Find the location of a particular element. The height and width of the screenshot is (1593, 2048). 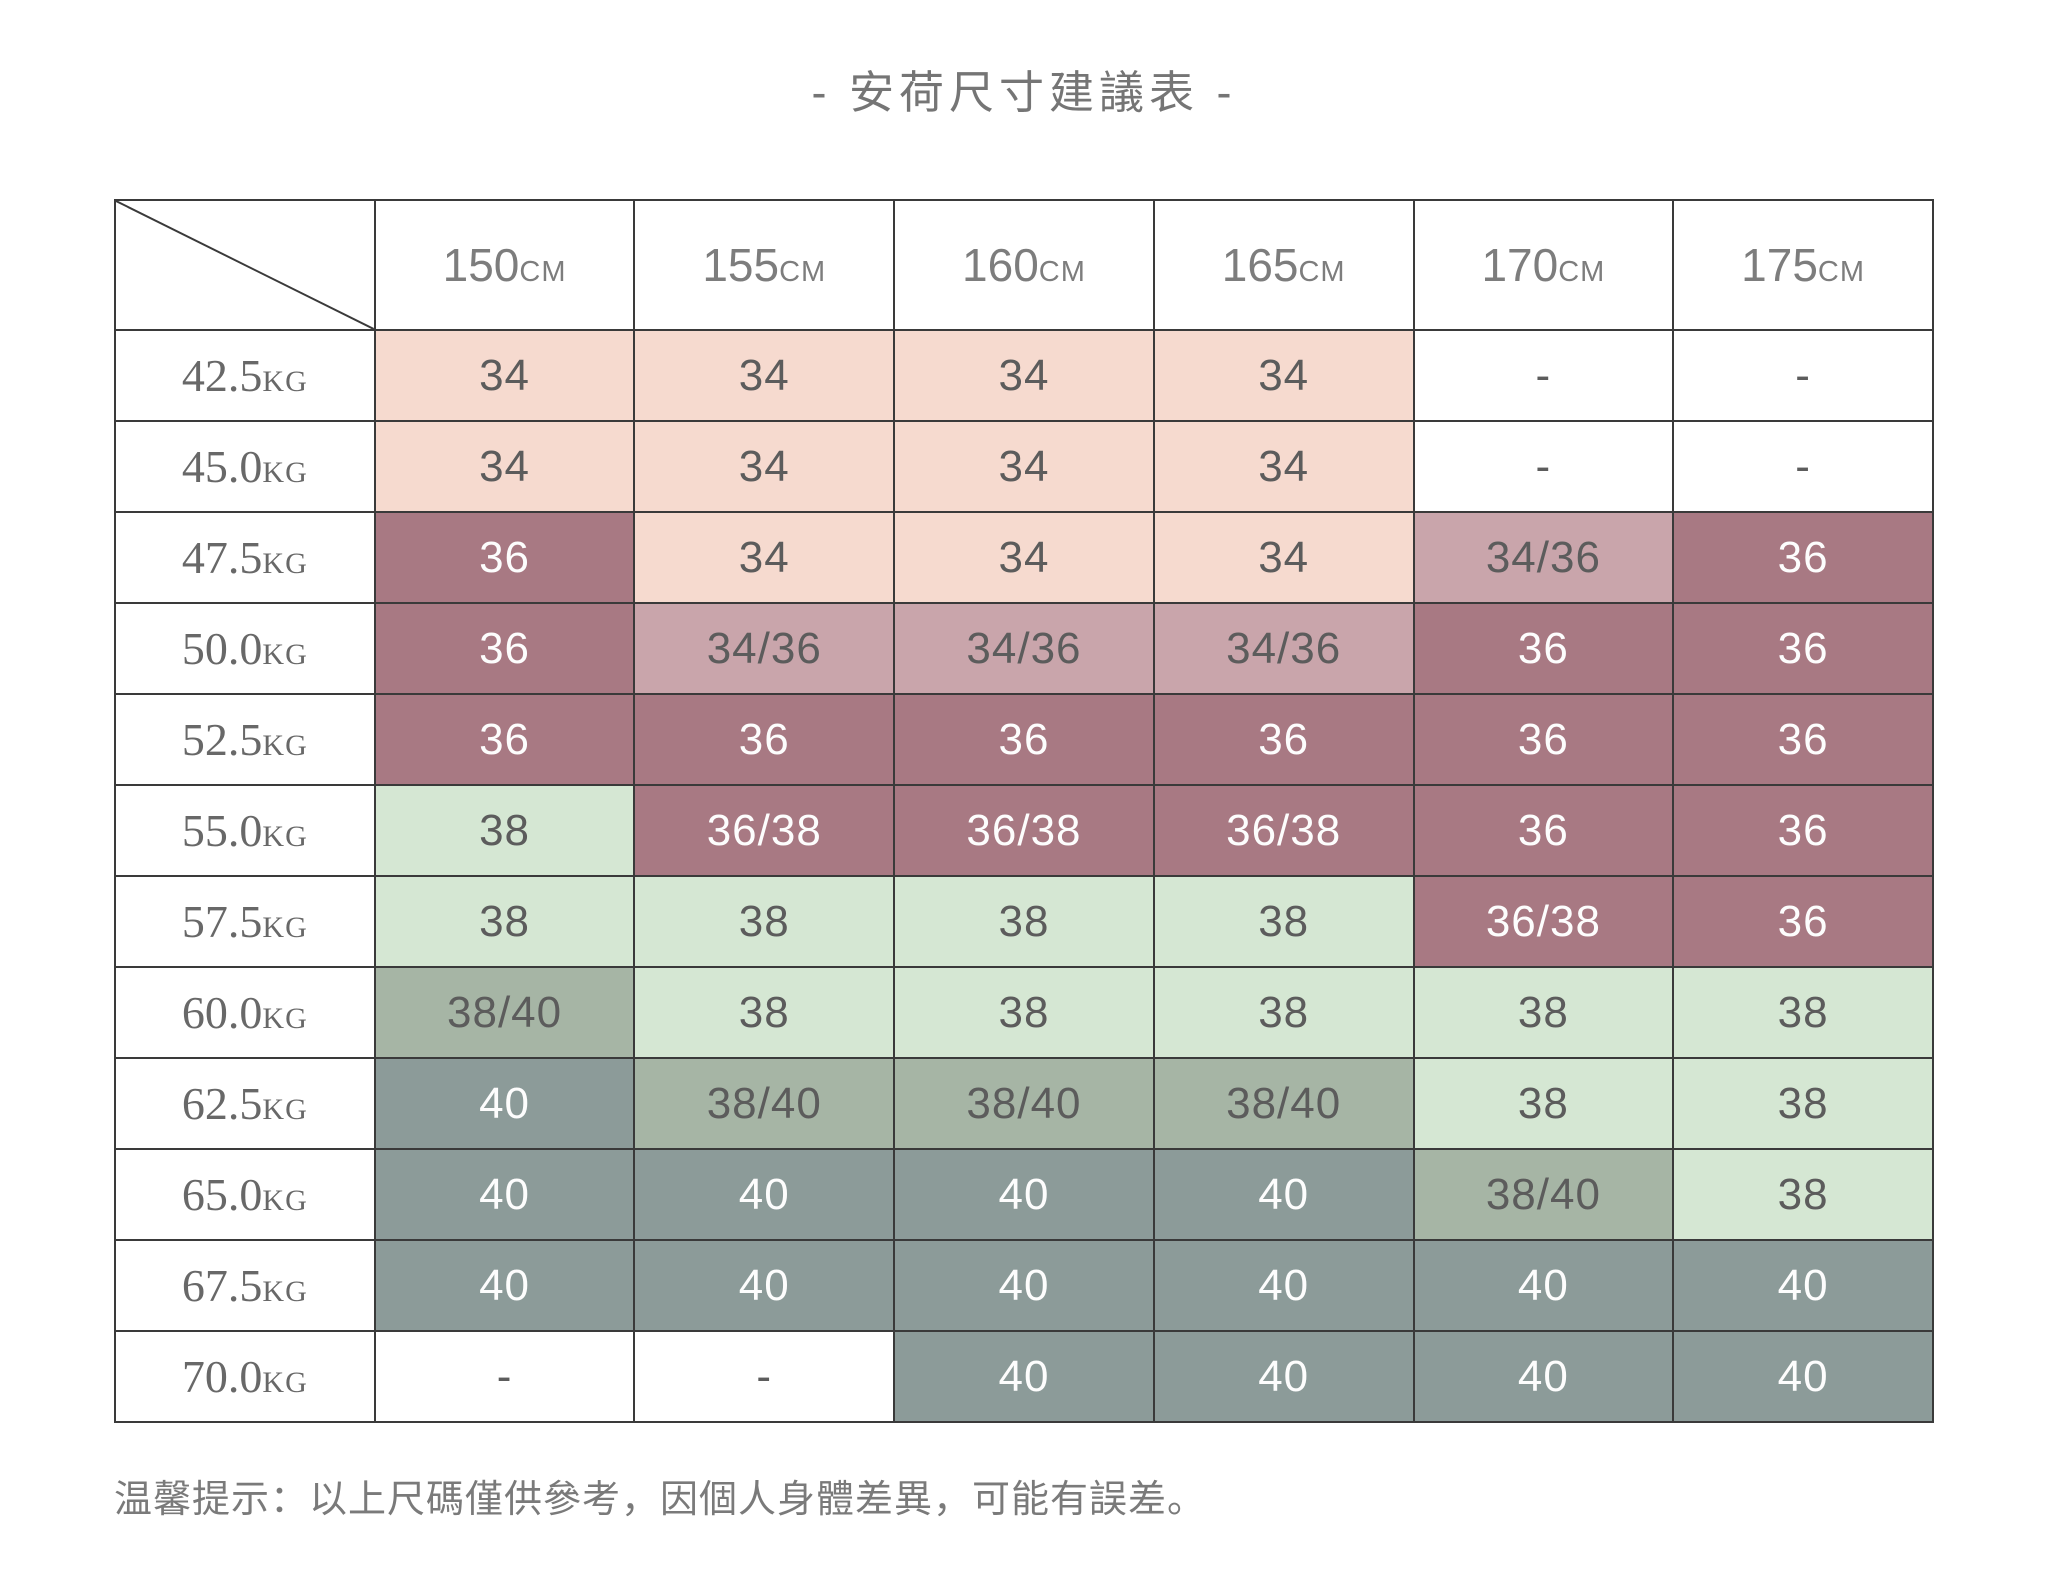

height-header: 175CM is located at coordinates (1803, 265).